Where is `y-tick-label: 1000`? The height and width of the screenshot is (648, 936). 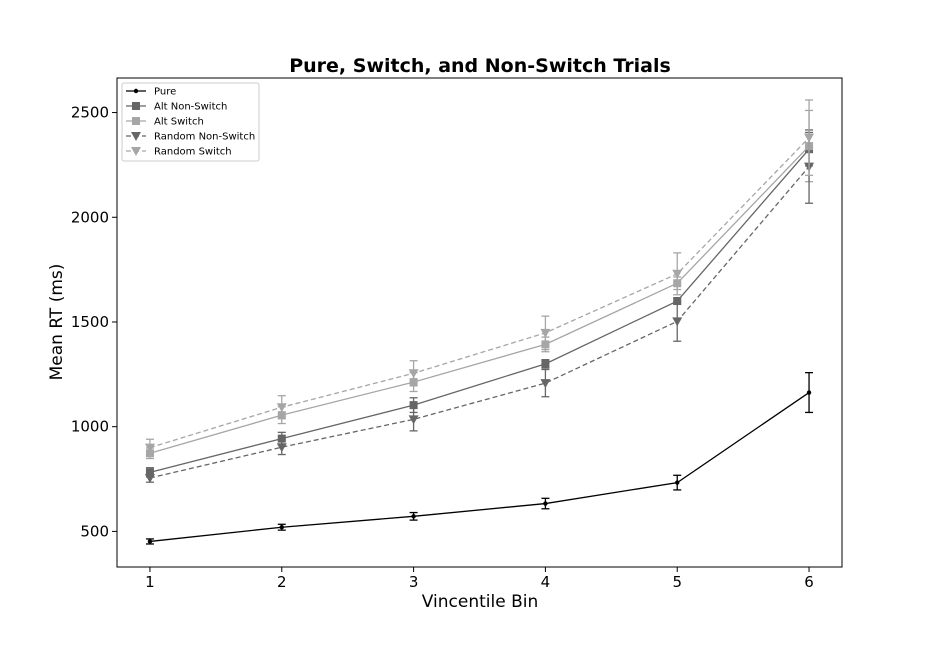 y-tick-label: 1000 is located at coordinates (90, 427).